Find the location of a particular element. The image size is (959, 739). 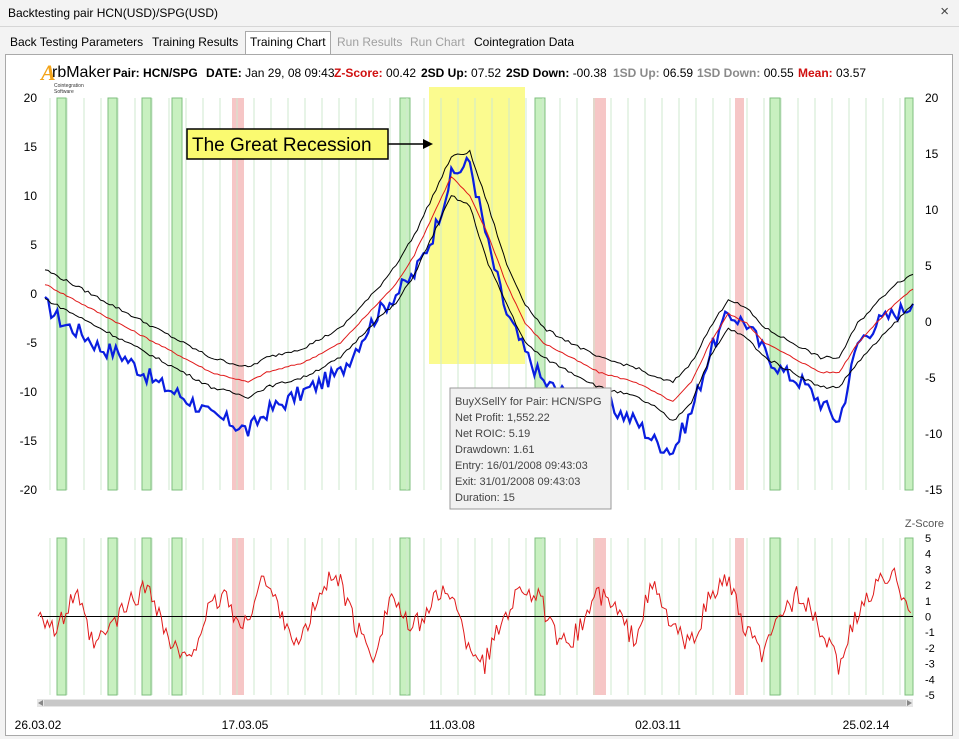

zscore-tick-label: 4 is located at coordinates (928, 555).